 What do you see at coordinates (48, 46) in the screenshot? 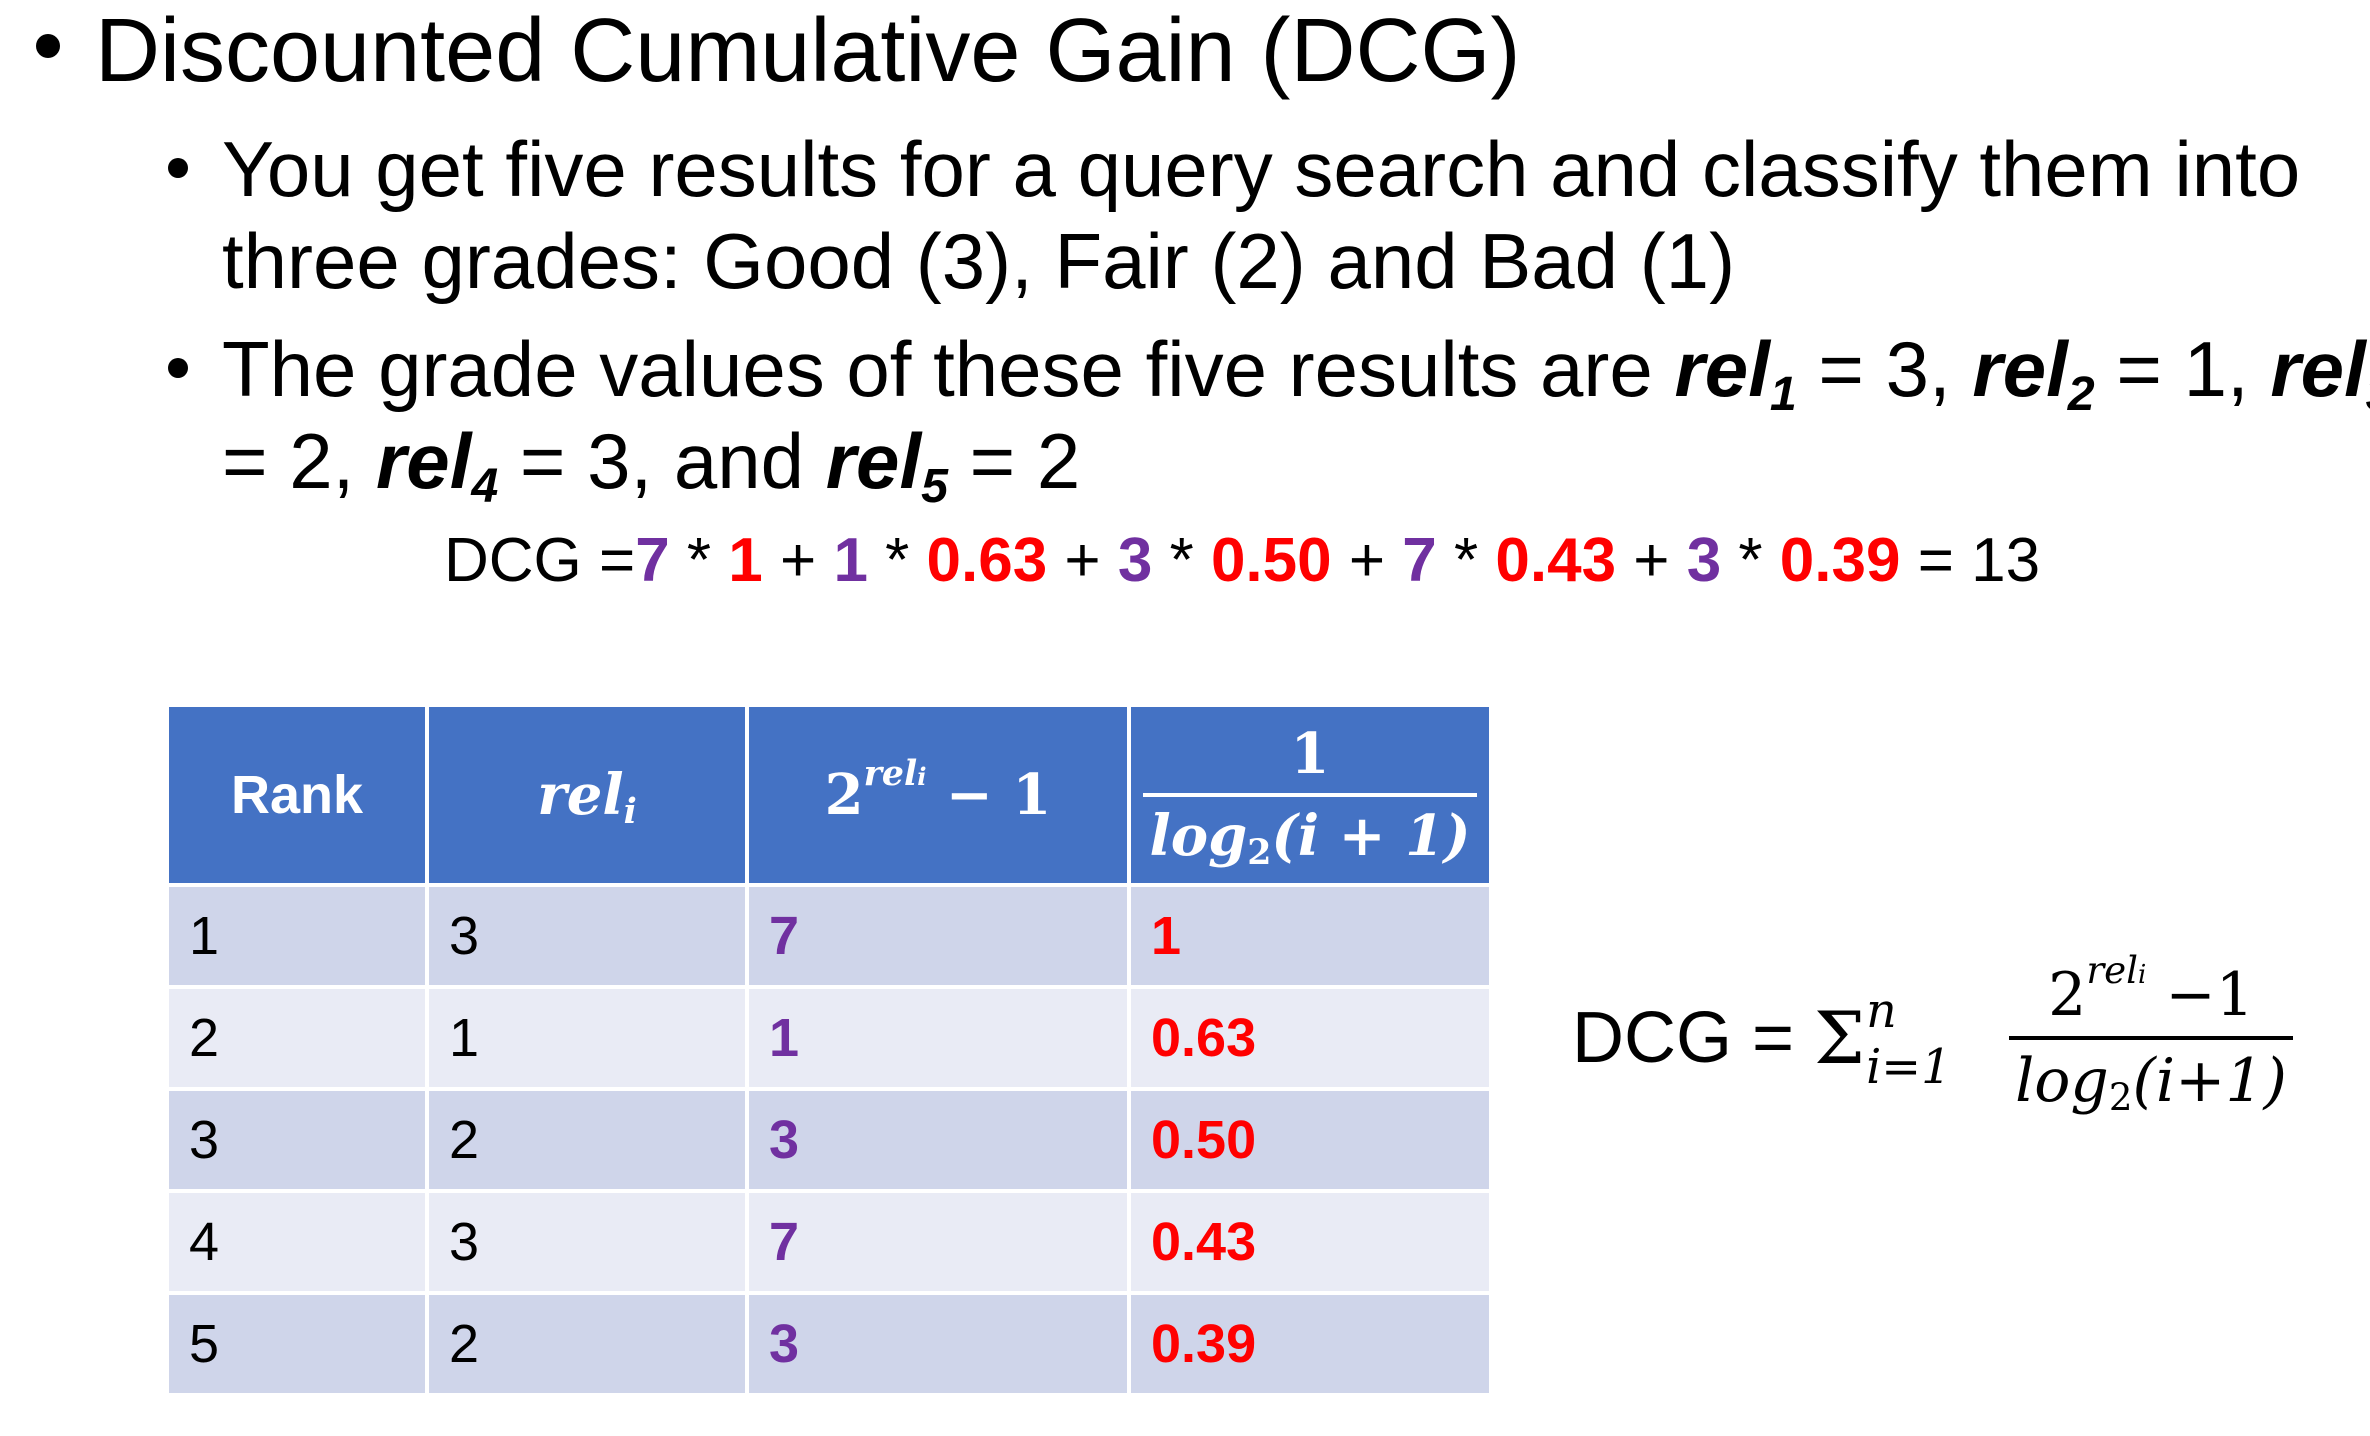
I see `bullet-dot` at bounding box center [48, 46].